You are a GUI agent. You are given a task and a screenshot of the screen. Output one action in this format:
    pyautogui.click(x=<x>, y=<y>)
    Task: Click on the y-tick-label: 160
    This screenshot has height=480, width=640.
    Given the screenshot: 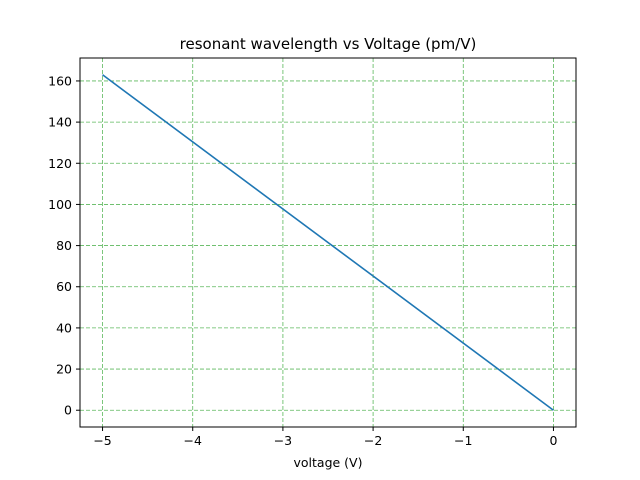 What is the action you would take?
    pyautogui.click(x=60, y=80)
    